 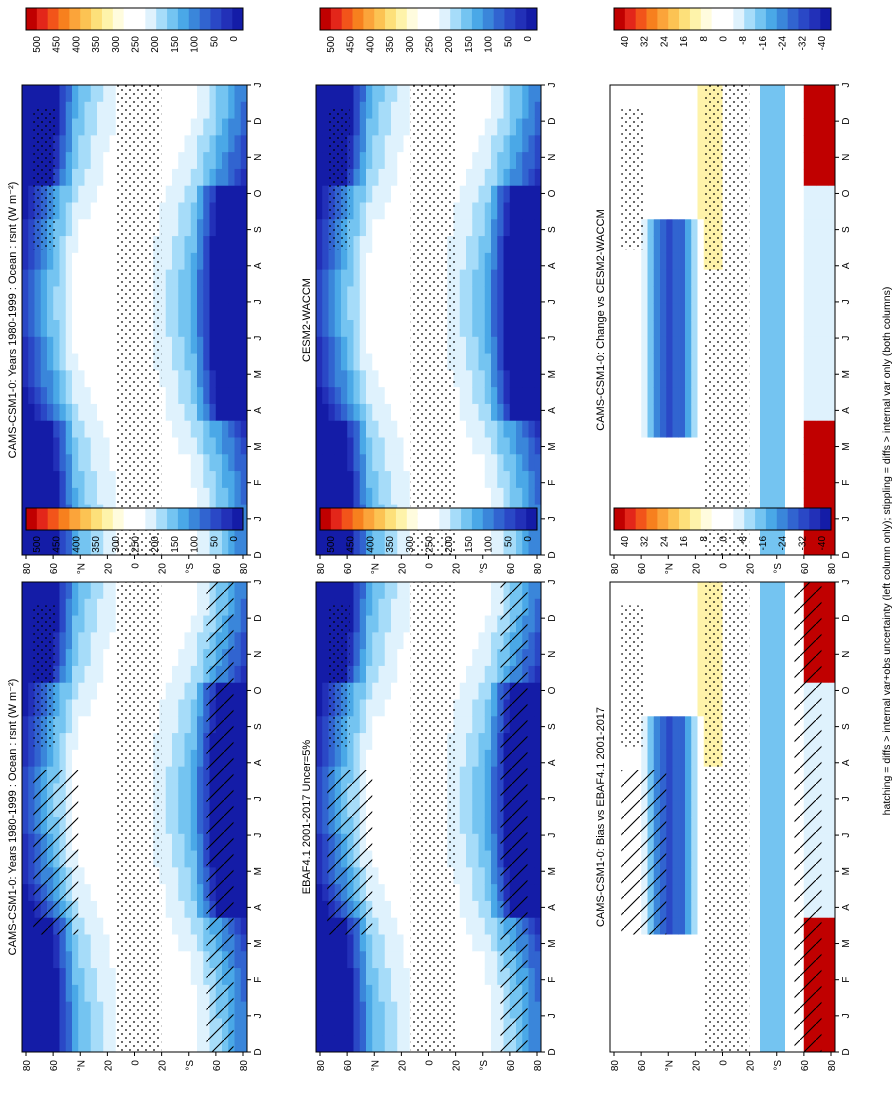 I want to click on colorbar-label: 150, so click(x=175, y=44).